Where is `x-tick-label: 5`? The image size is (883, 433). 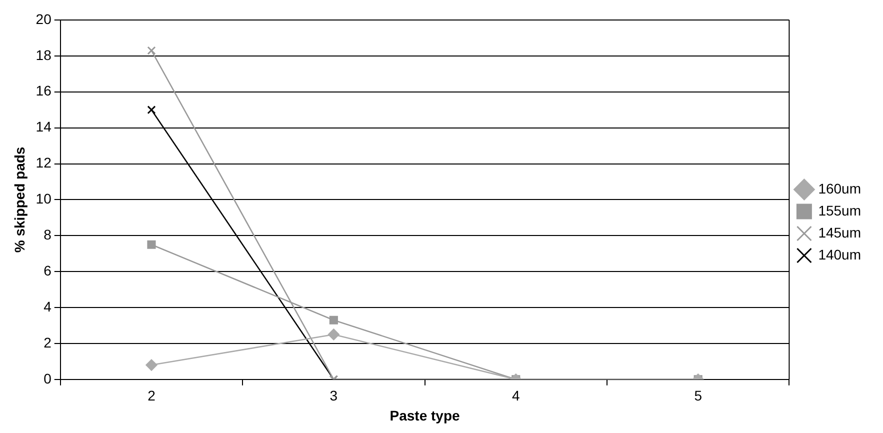
x-tick-label: 5 is located at coordinates (698, 396).